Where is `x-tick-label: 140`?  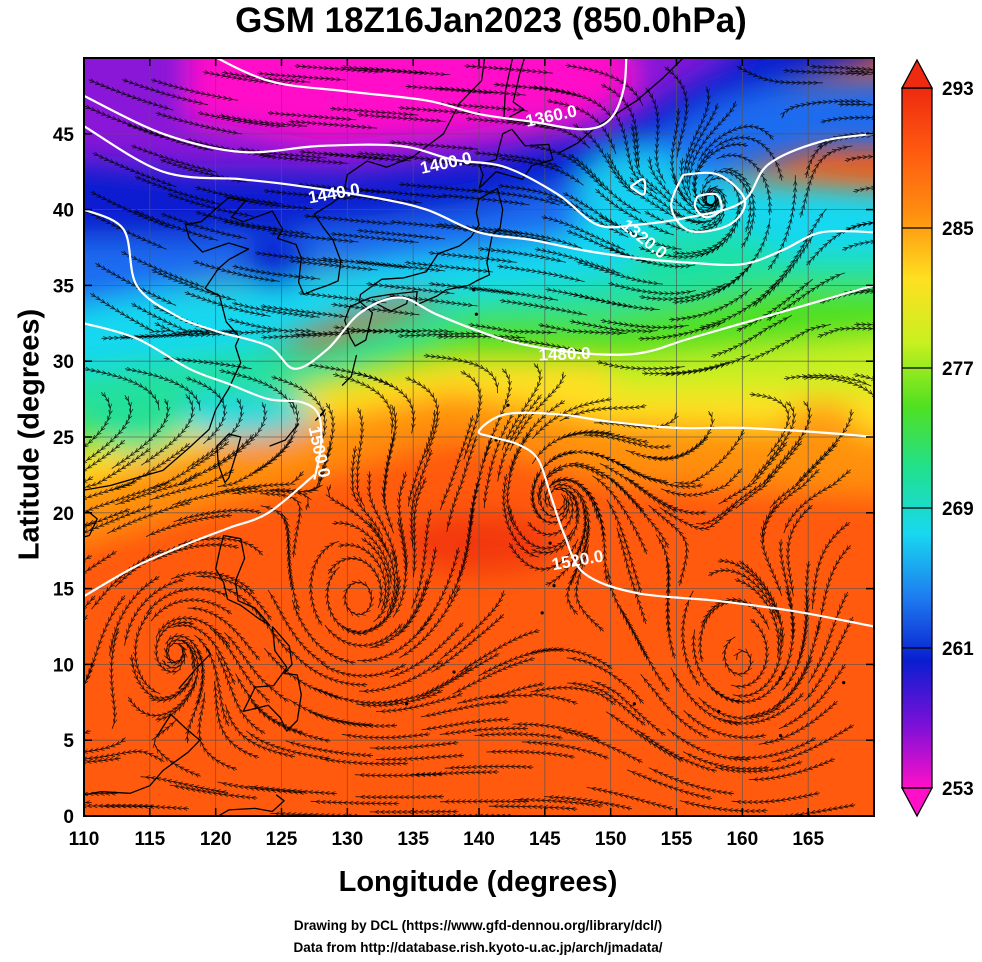
x-tick-label: 140 is located at coordinates (479, 839).